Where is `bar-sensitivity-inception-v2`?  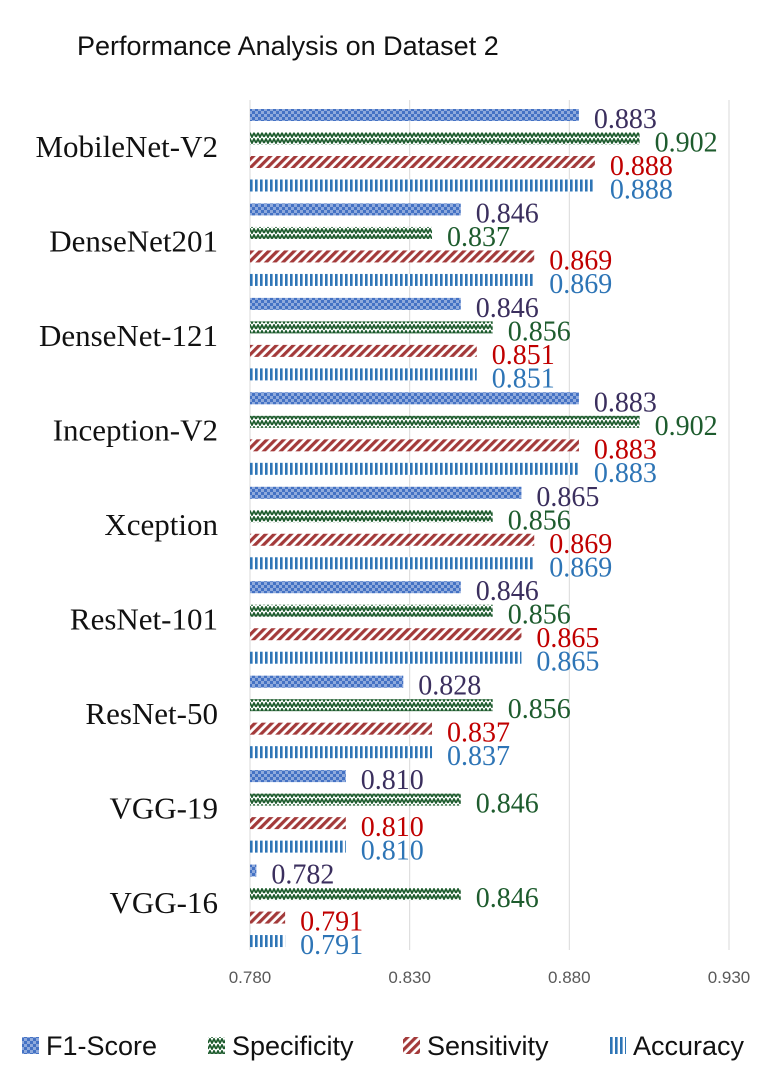 bar-sensitivity-inception-v2 is located at coordinates (414, 445).